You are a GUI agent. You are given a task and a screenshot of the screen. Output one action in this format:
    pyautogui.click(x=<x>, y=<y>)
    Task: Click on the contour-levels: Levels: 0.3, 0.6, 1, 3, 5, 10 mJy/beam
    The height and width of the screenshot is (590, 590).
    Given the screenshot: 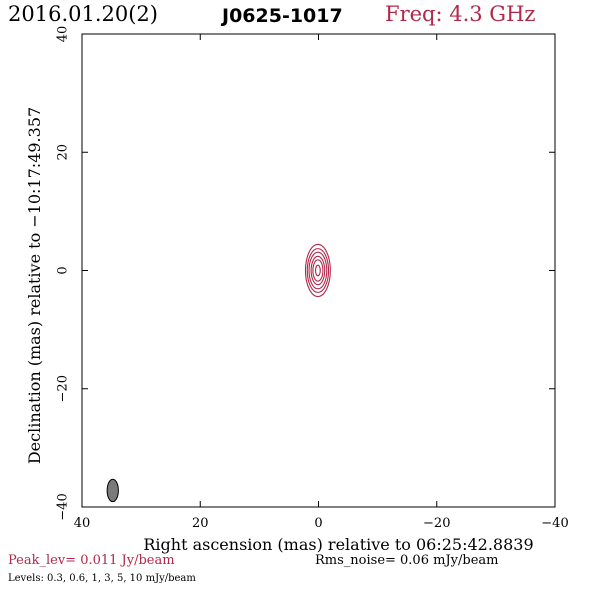 What is the action you would take?
    pyautogui.click(x=102, y=578)
    